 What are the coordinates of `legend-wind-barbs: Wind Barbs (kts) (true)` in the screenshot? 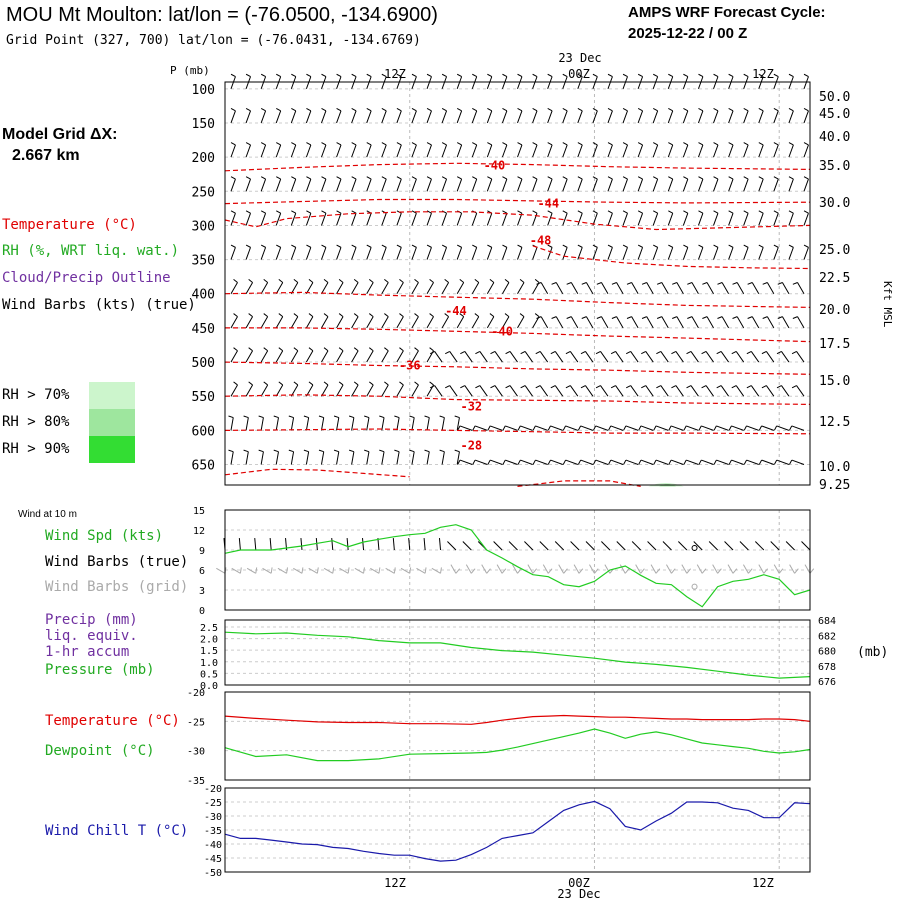 It's located at (99, 305).